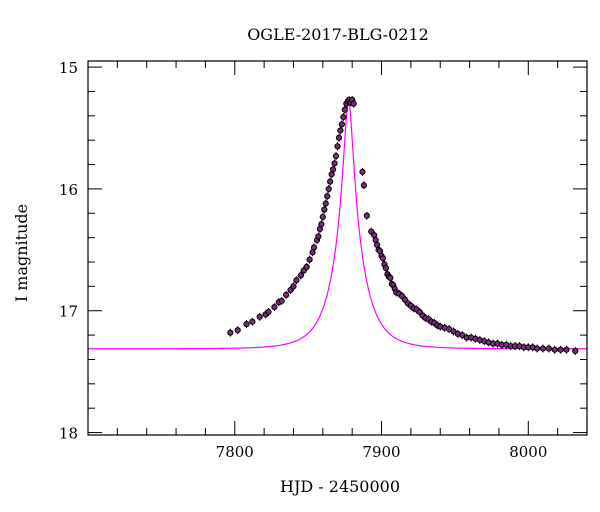 Image resolution: width=600 pixels, height=512 pixels. Describe the element at coordinates (340, 486) in the screenshot. I see `x-axis-label: HJD - 2450000` at that location.